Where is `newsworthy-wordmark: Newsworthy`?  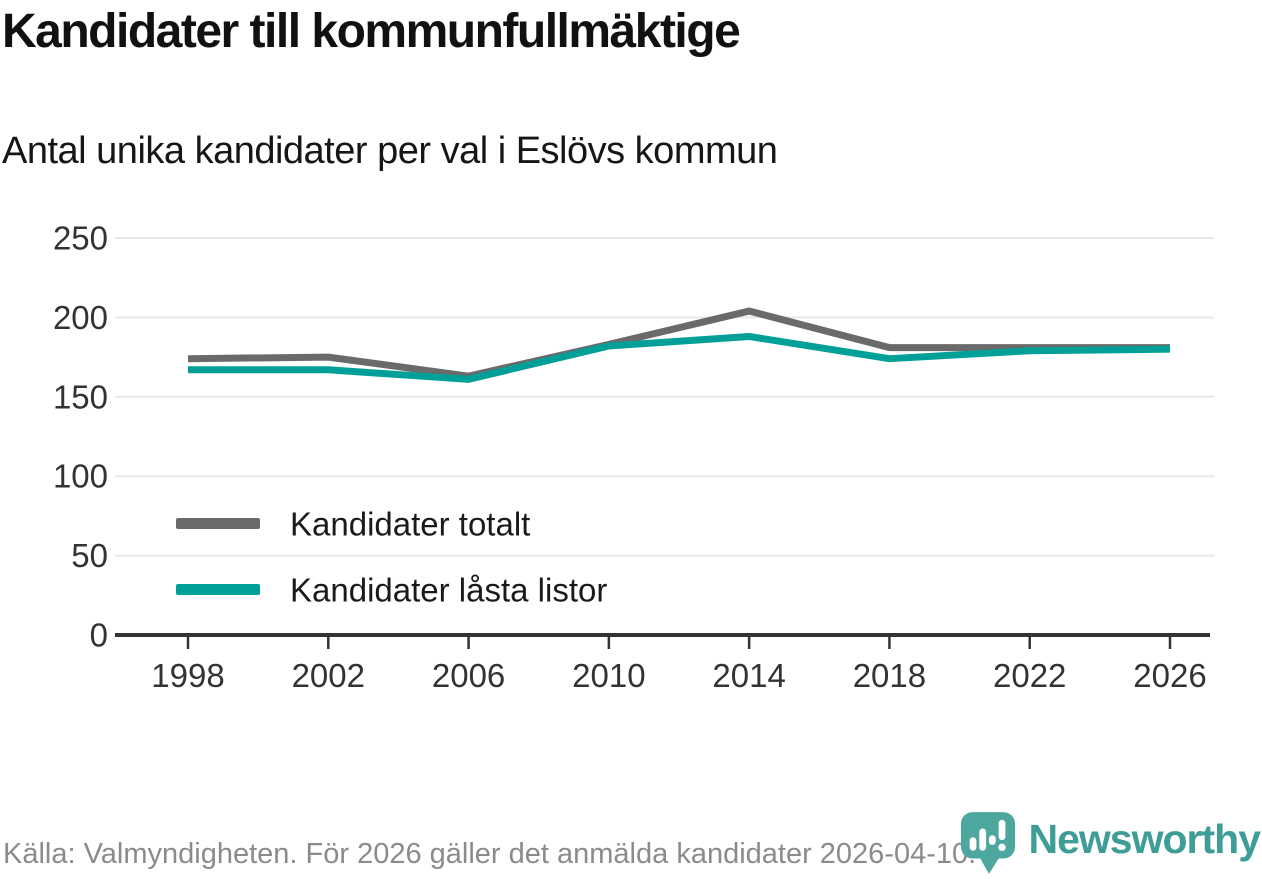
newsworthy-wordmark: Newsworthy is located at coordinates (1144, 839).